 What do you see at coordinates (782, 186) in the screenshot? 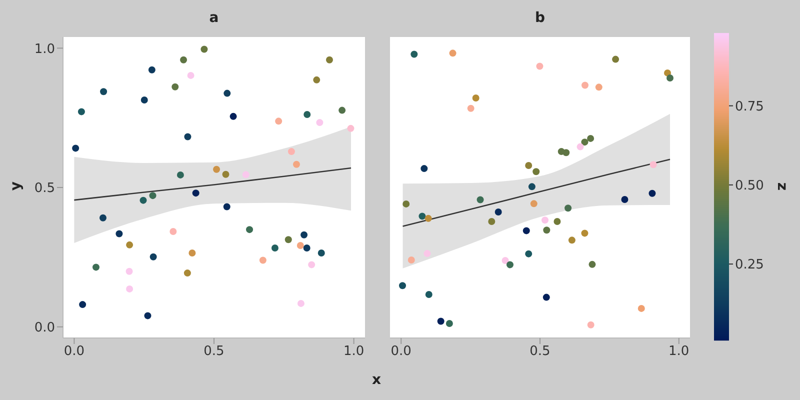
I see `color-bar-title: z` at bounding box center [782, 186].